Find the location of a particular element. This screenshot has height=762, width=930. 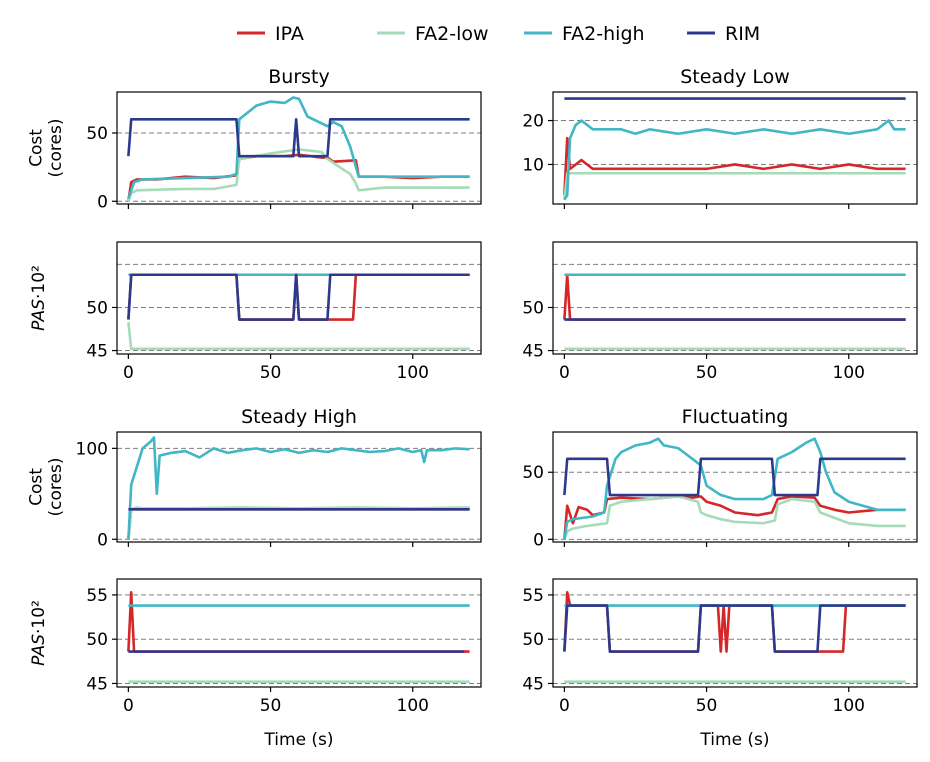

legend-entry-rim: RIM is located at coordinates (723, 34).